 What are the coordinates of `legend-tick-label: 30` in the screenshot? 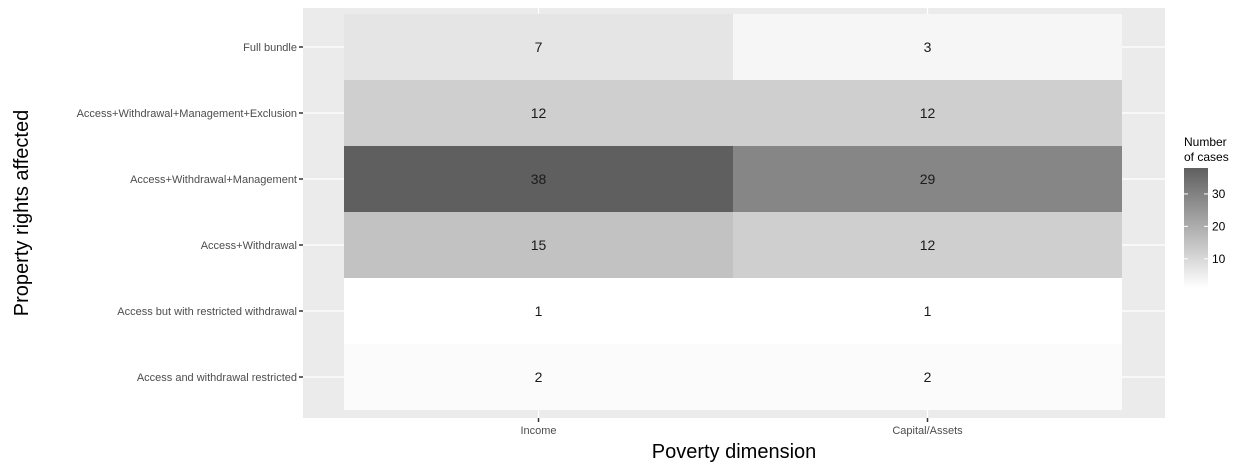 It's located at (1219, 194).